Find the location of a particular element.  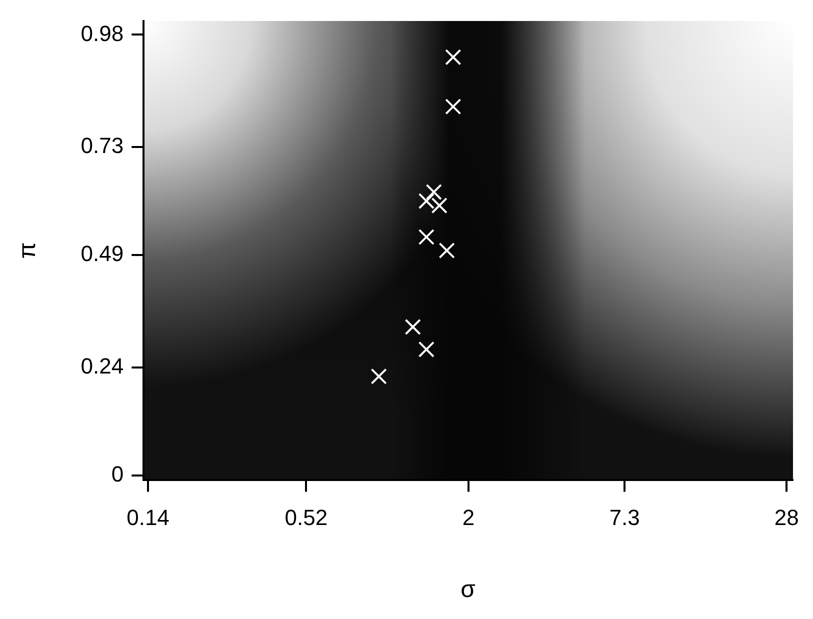

x-axis-title: σ is located at coordinates (468, 590).